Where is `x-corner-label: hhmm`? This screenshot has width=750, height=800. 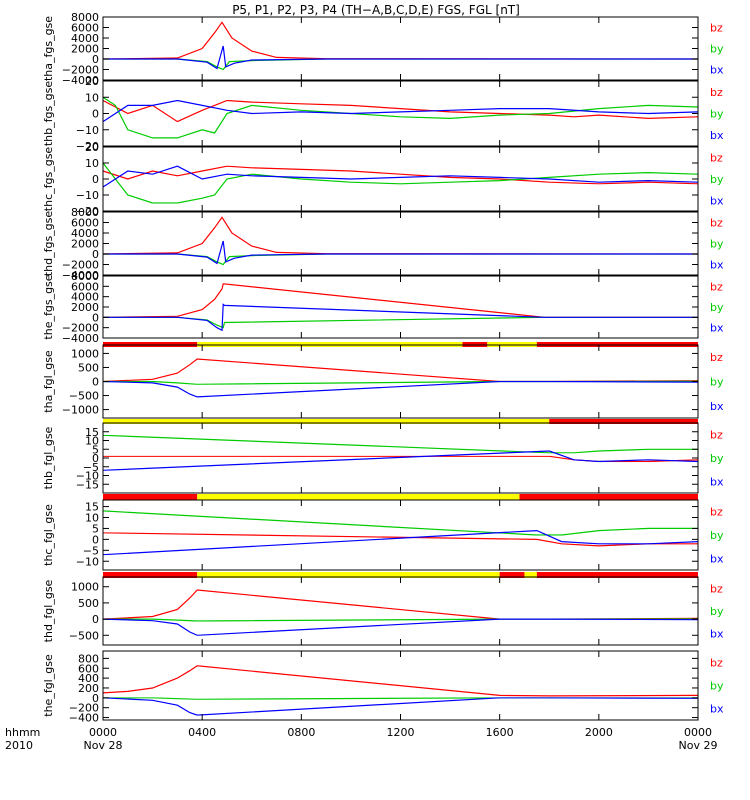
x-corner-label: hhmm is located at coordinates (22, 732).